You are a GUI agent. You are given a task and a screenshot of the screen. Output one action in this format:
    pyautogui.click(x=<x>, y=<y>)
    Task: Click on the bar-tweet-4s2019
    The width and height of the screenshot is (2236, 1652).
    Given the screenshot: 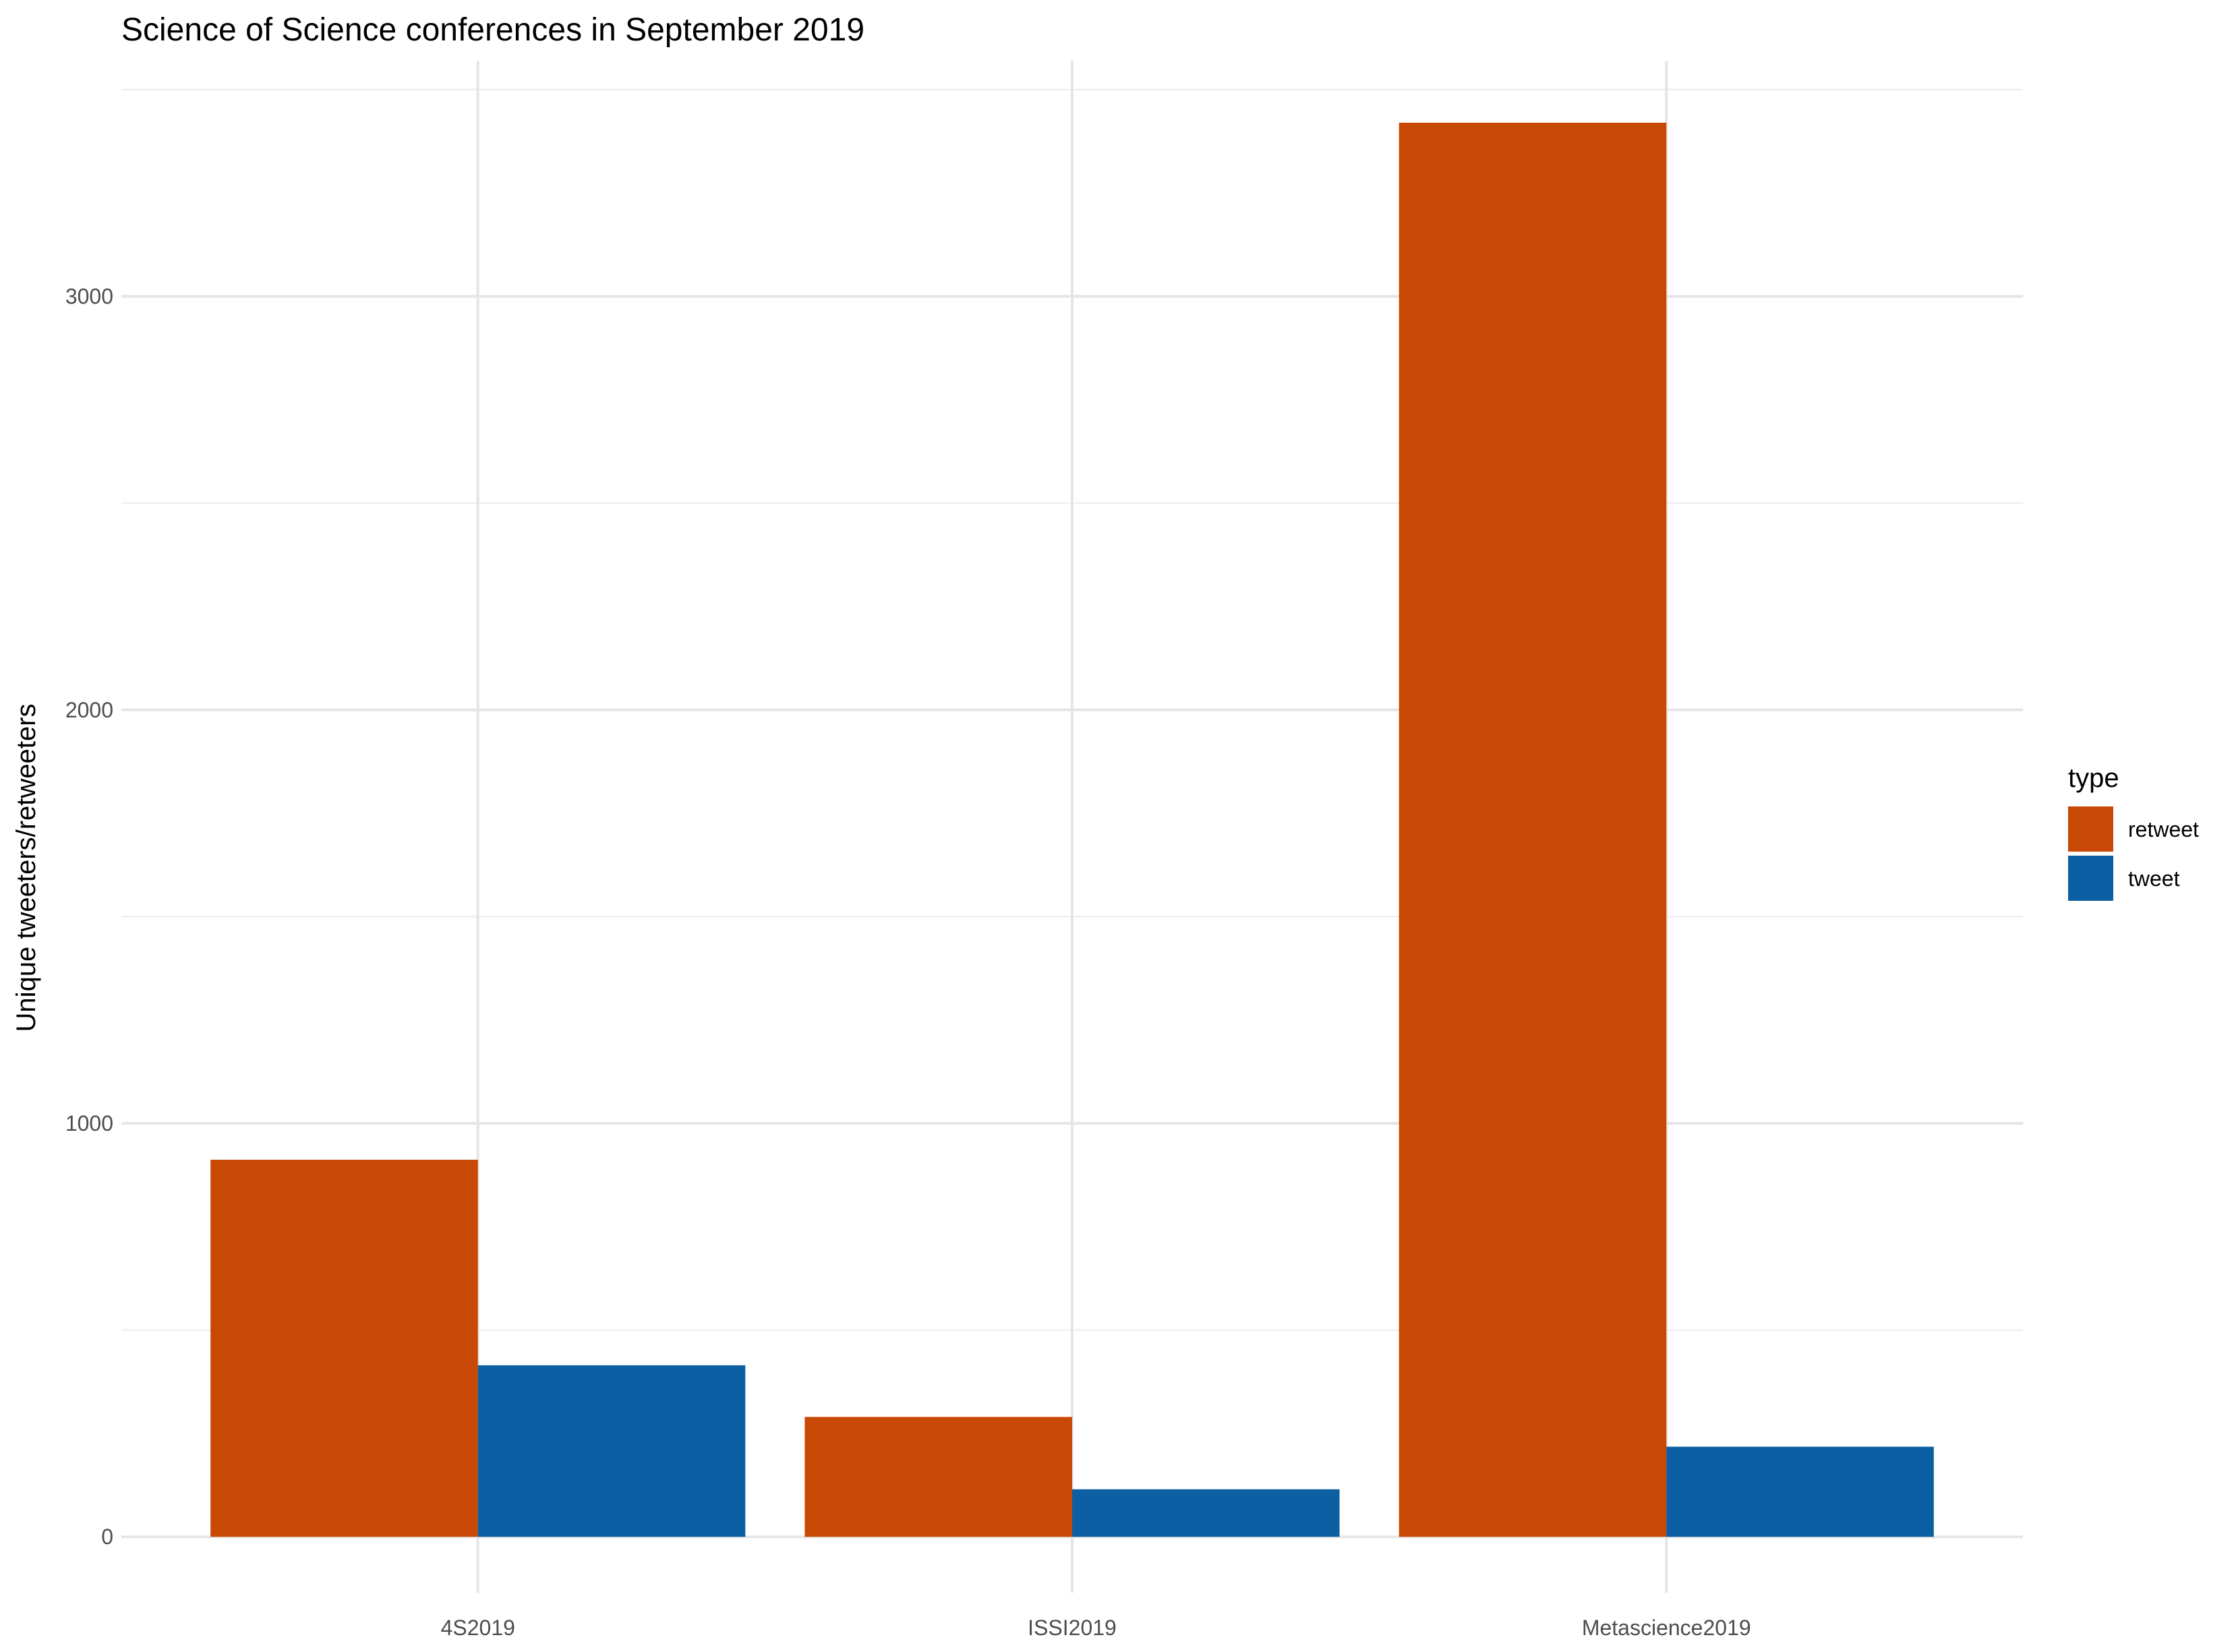 What is the action you would take?
    pyautogui.click(x=611, y=1451)
    